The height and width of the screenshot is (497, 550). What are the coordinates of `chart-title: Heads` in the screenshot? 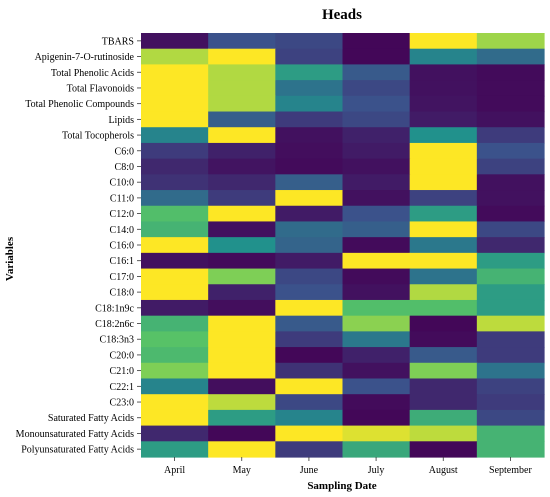 It's located at (342, 15).